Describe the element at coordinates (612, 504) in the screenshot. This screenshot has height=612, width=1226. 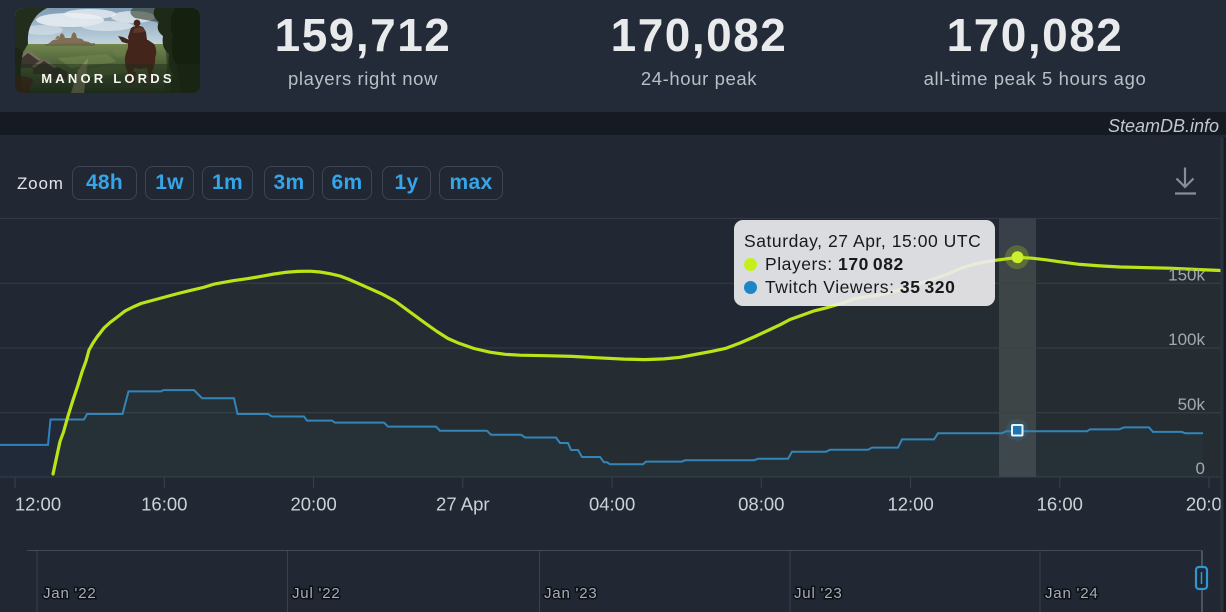
I see `svg-text: 04:00` at that location.